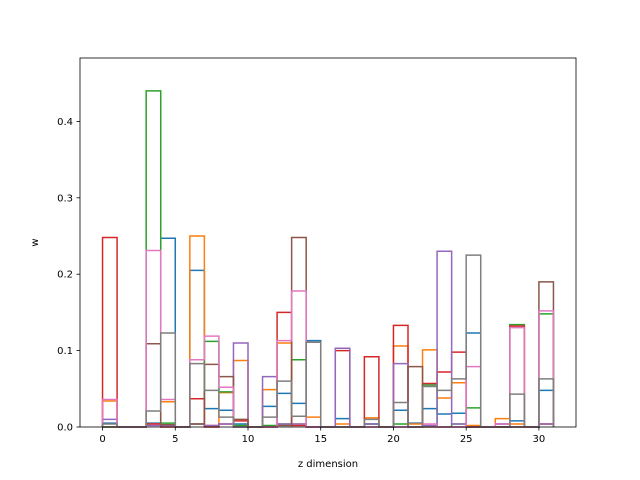  I want to click on x-tick-label: 5, so click(175, 439).